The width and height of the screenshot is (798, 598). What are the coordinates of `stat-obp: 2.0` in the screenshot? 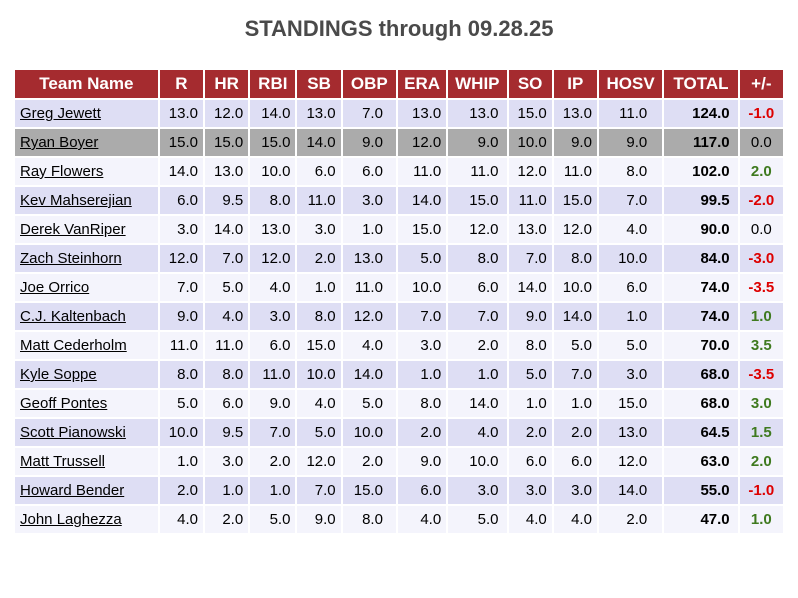 It's located at (369, 461).